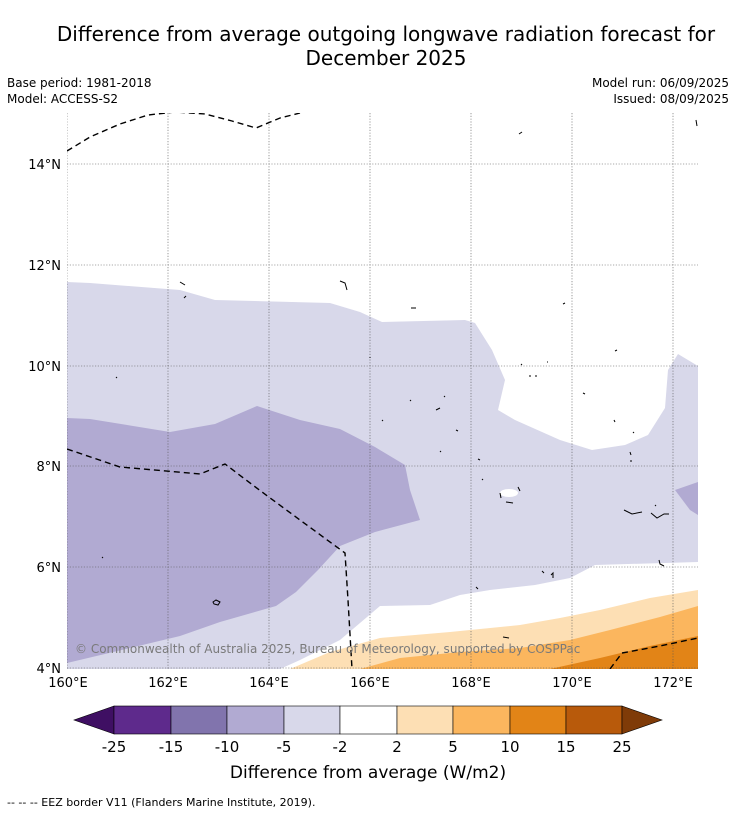  Describe the element at coordinates (44, 417) in the screenshot. I see `lat-axis-labels: 14°N 12°N 10°N 8°N 6°N 4°N` at that location.